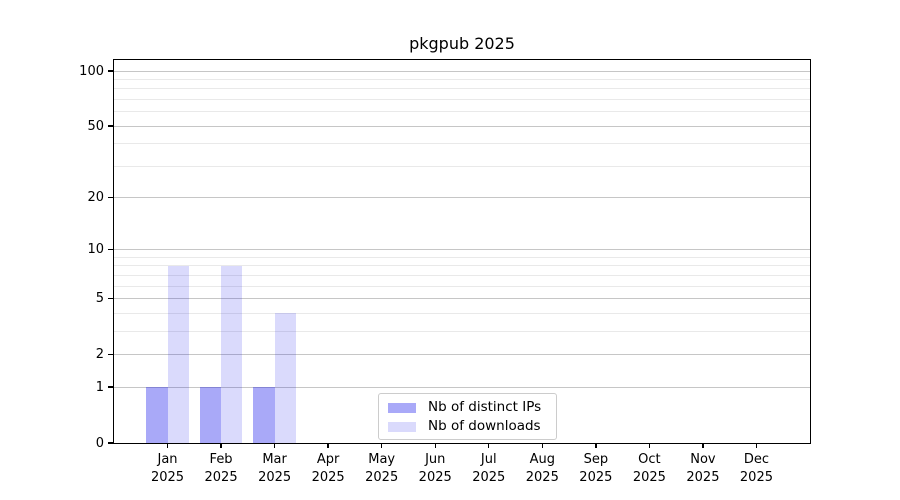 The height and width of the screenshot is (500, 900). I want to click on x-tick-label-mar: Mar 2025, so click(275, 468).